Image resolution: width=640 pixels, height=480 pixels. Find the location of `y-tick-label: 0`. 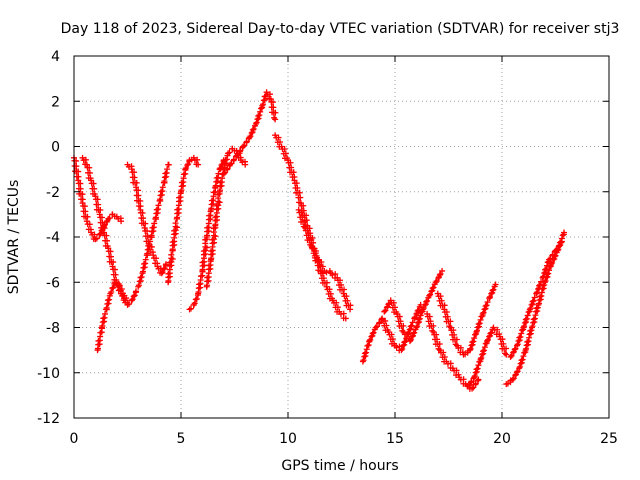

y-tick-label: 0 is located at coordinates (55, 148).